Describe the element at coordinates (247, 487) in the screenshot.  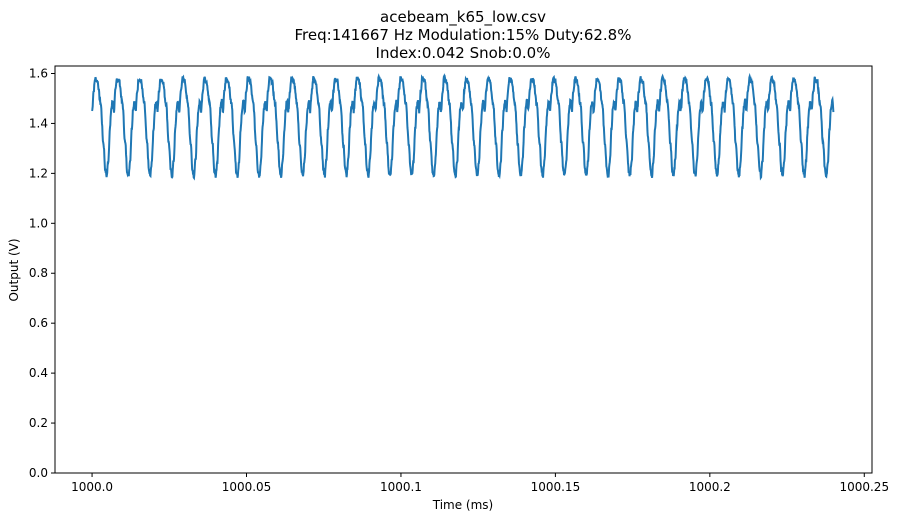
I see `x-tick-label: 1000.05` at that location.